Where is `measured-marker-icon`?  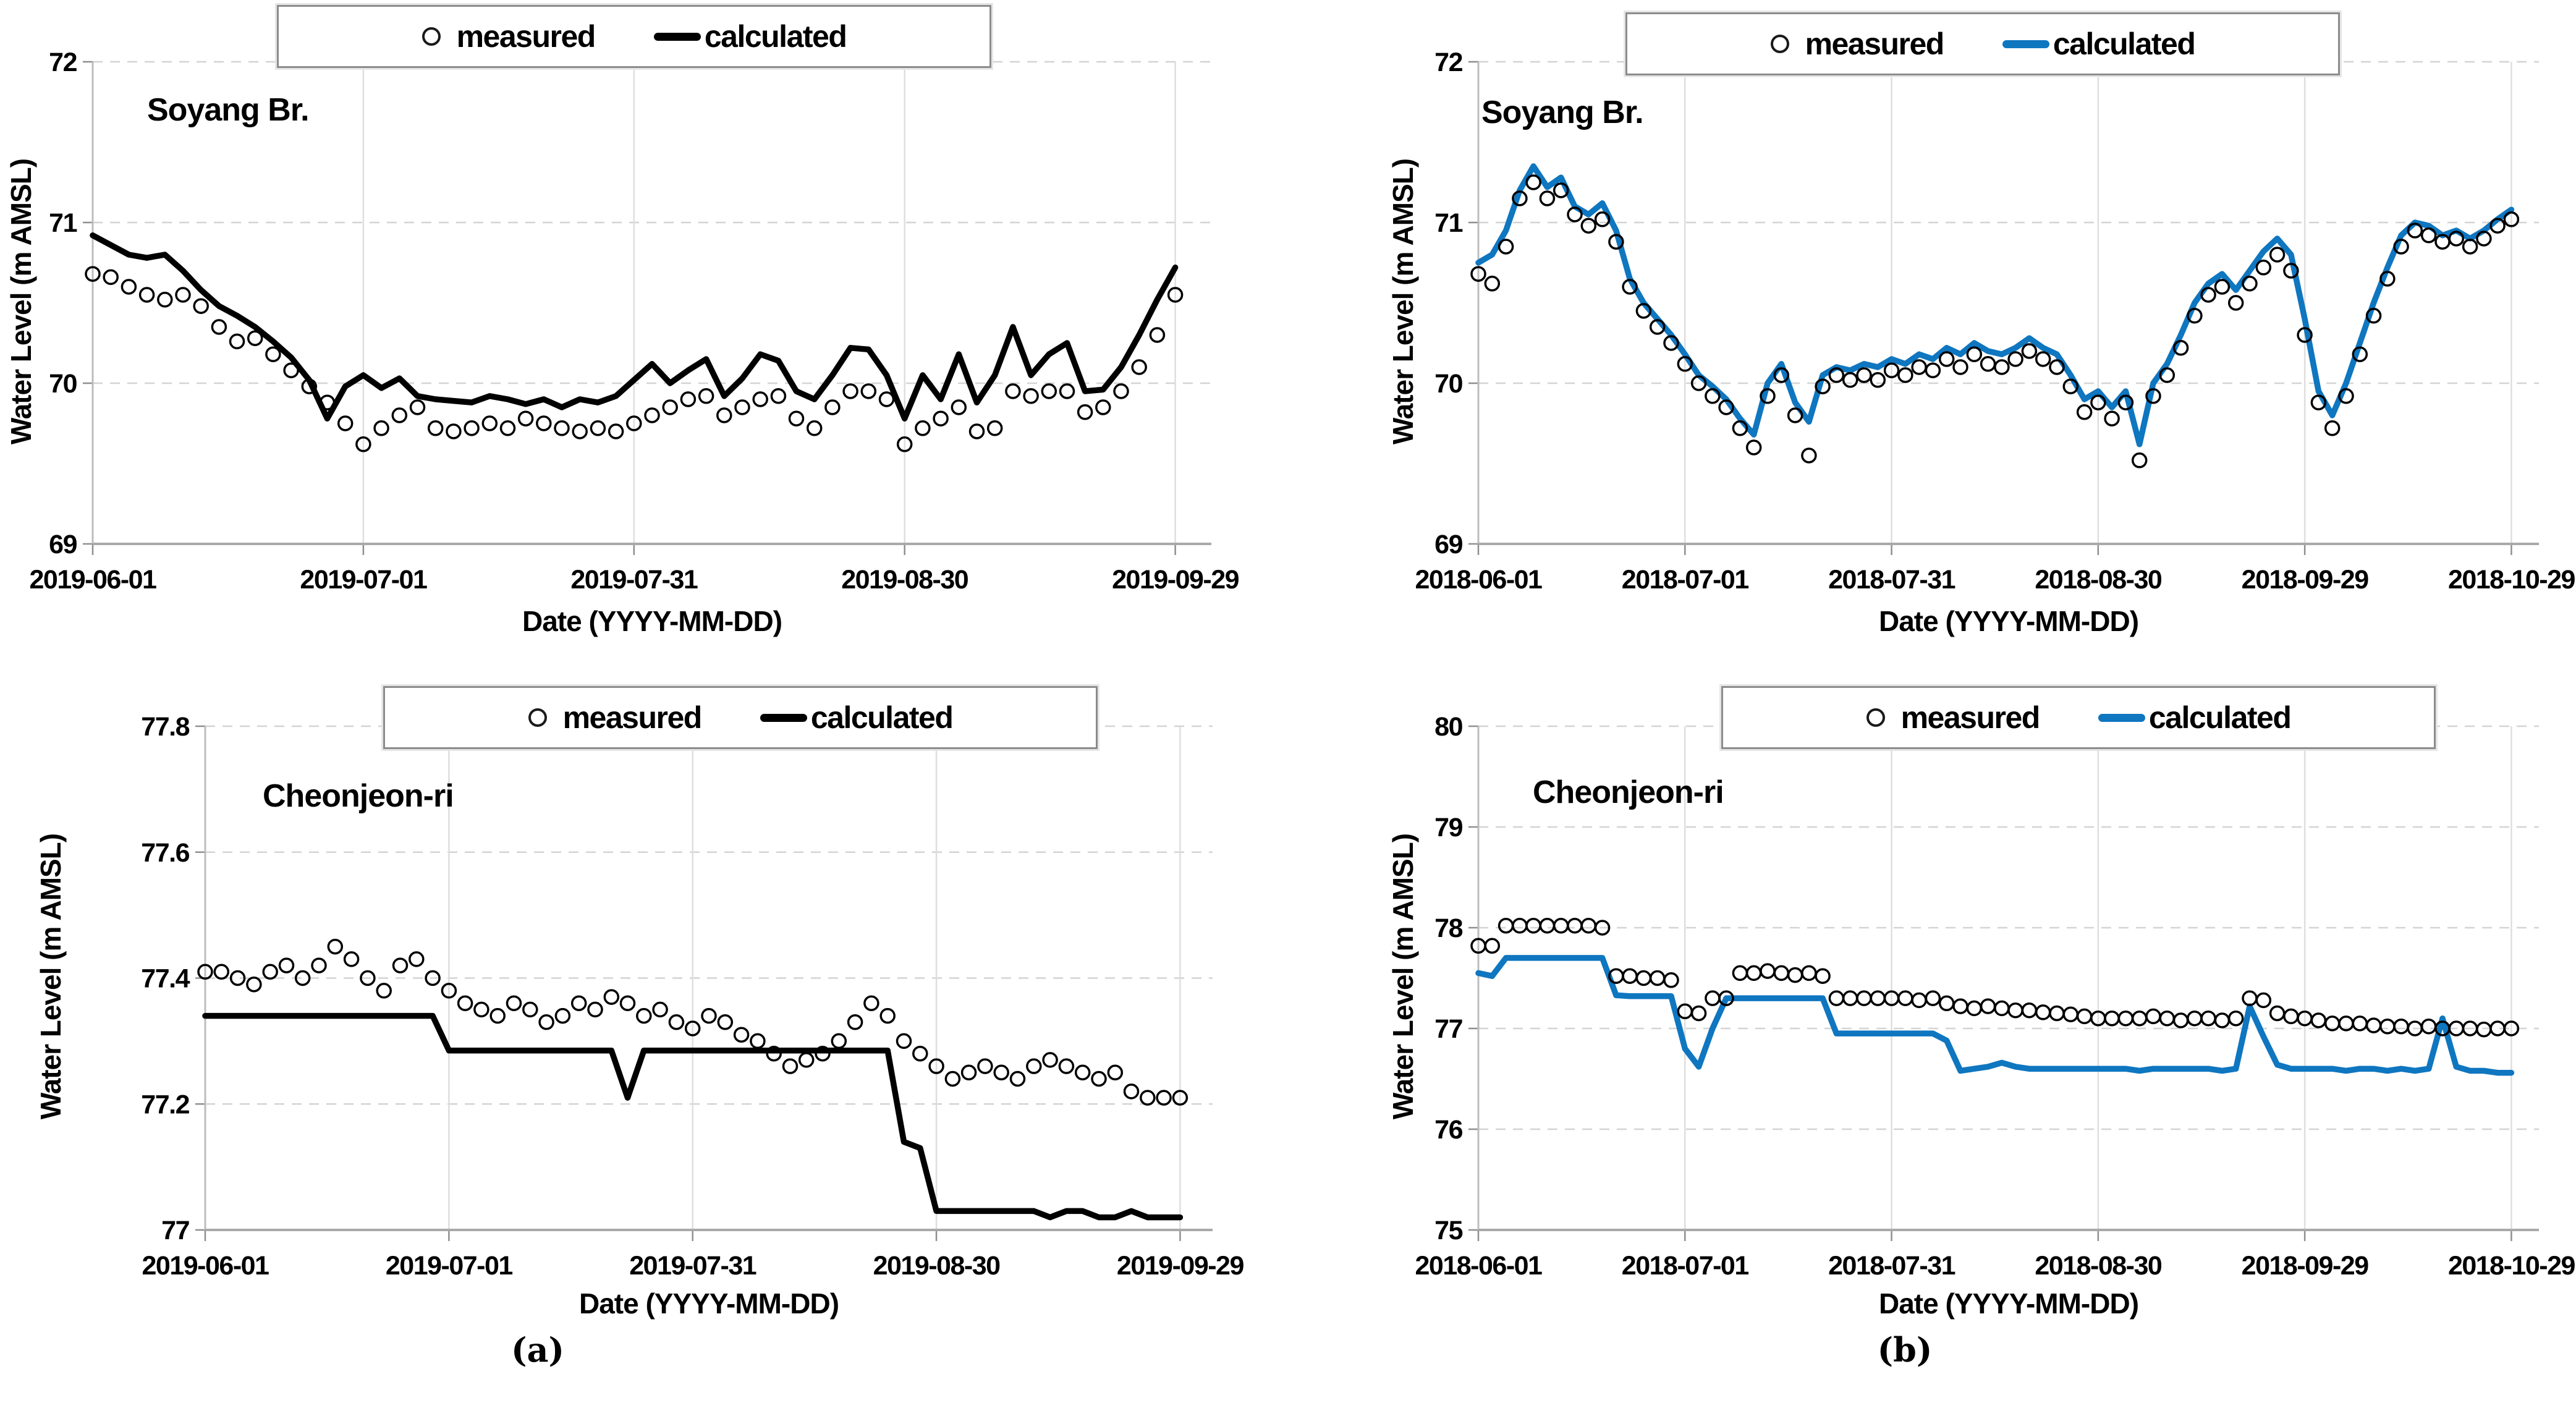
measured-marker-icon is located at coordinates (431, 36).